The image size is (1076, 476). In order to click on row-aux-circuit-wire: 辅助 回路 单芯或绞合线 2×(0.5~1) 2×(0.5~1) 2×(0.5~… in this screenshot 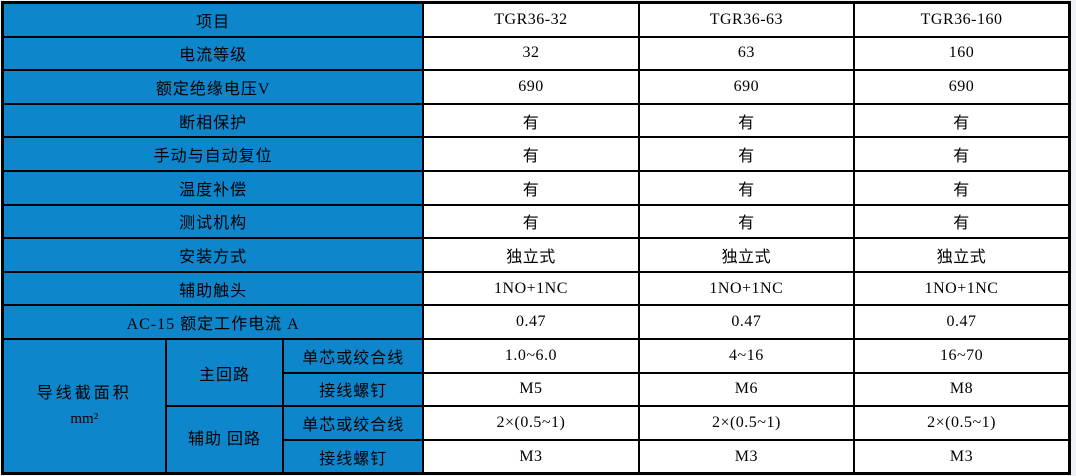, I will do `click(537, 440)`.